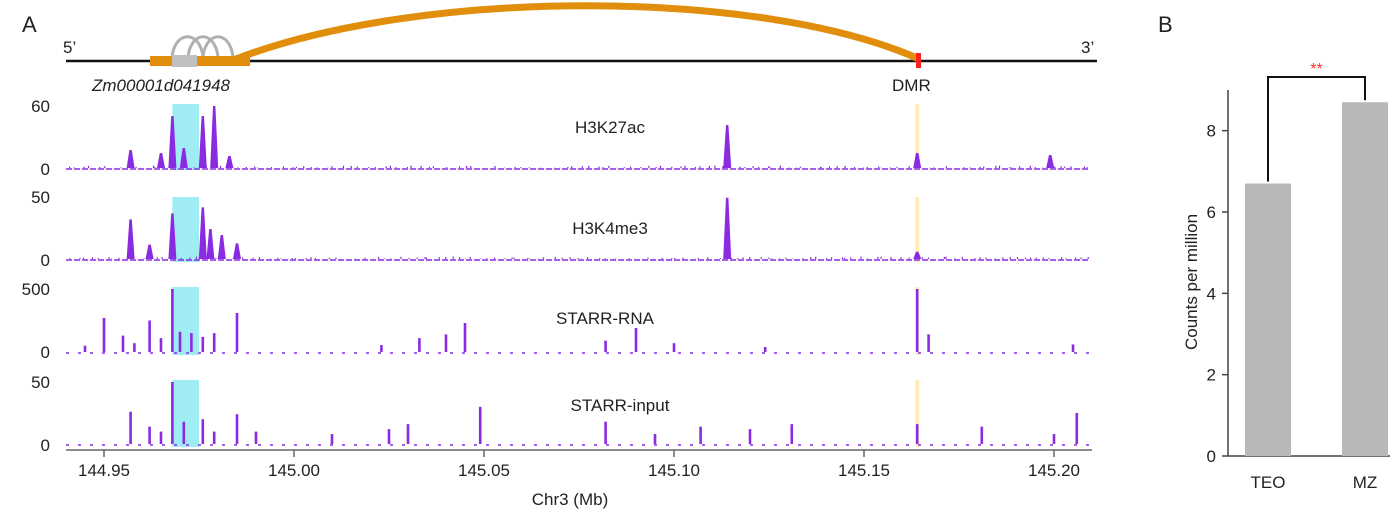 This screenshot has width=1400, height=517. I want to click on highlight-promoter, so click(185, 229).